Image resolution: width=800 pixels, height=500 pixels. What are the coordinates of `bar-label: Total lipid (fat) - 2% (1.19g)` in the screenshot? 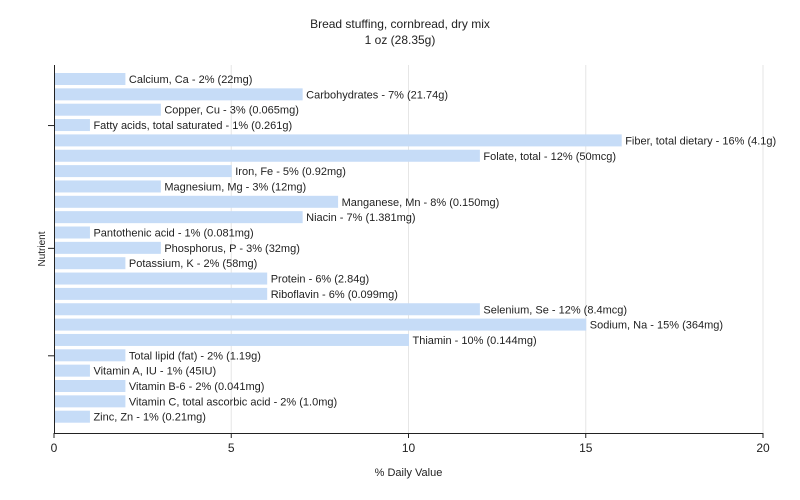 It's located at (195, 356).